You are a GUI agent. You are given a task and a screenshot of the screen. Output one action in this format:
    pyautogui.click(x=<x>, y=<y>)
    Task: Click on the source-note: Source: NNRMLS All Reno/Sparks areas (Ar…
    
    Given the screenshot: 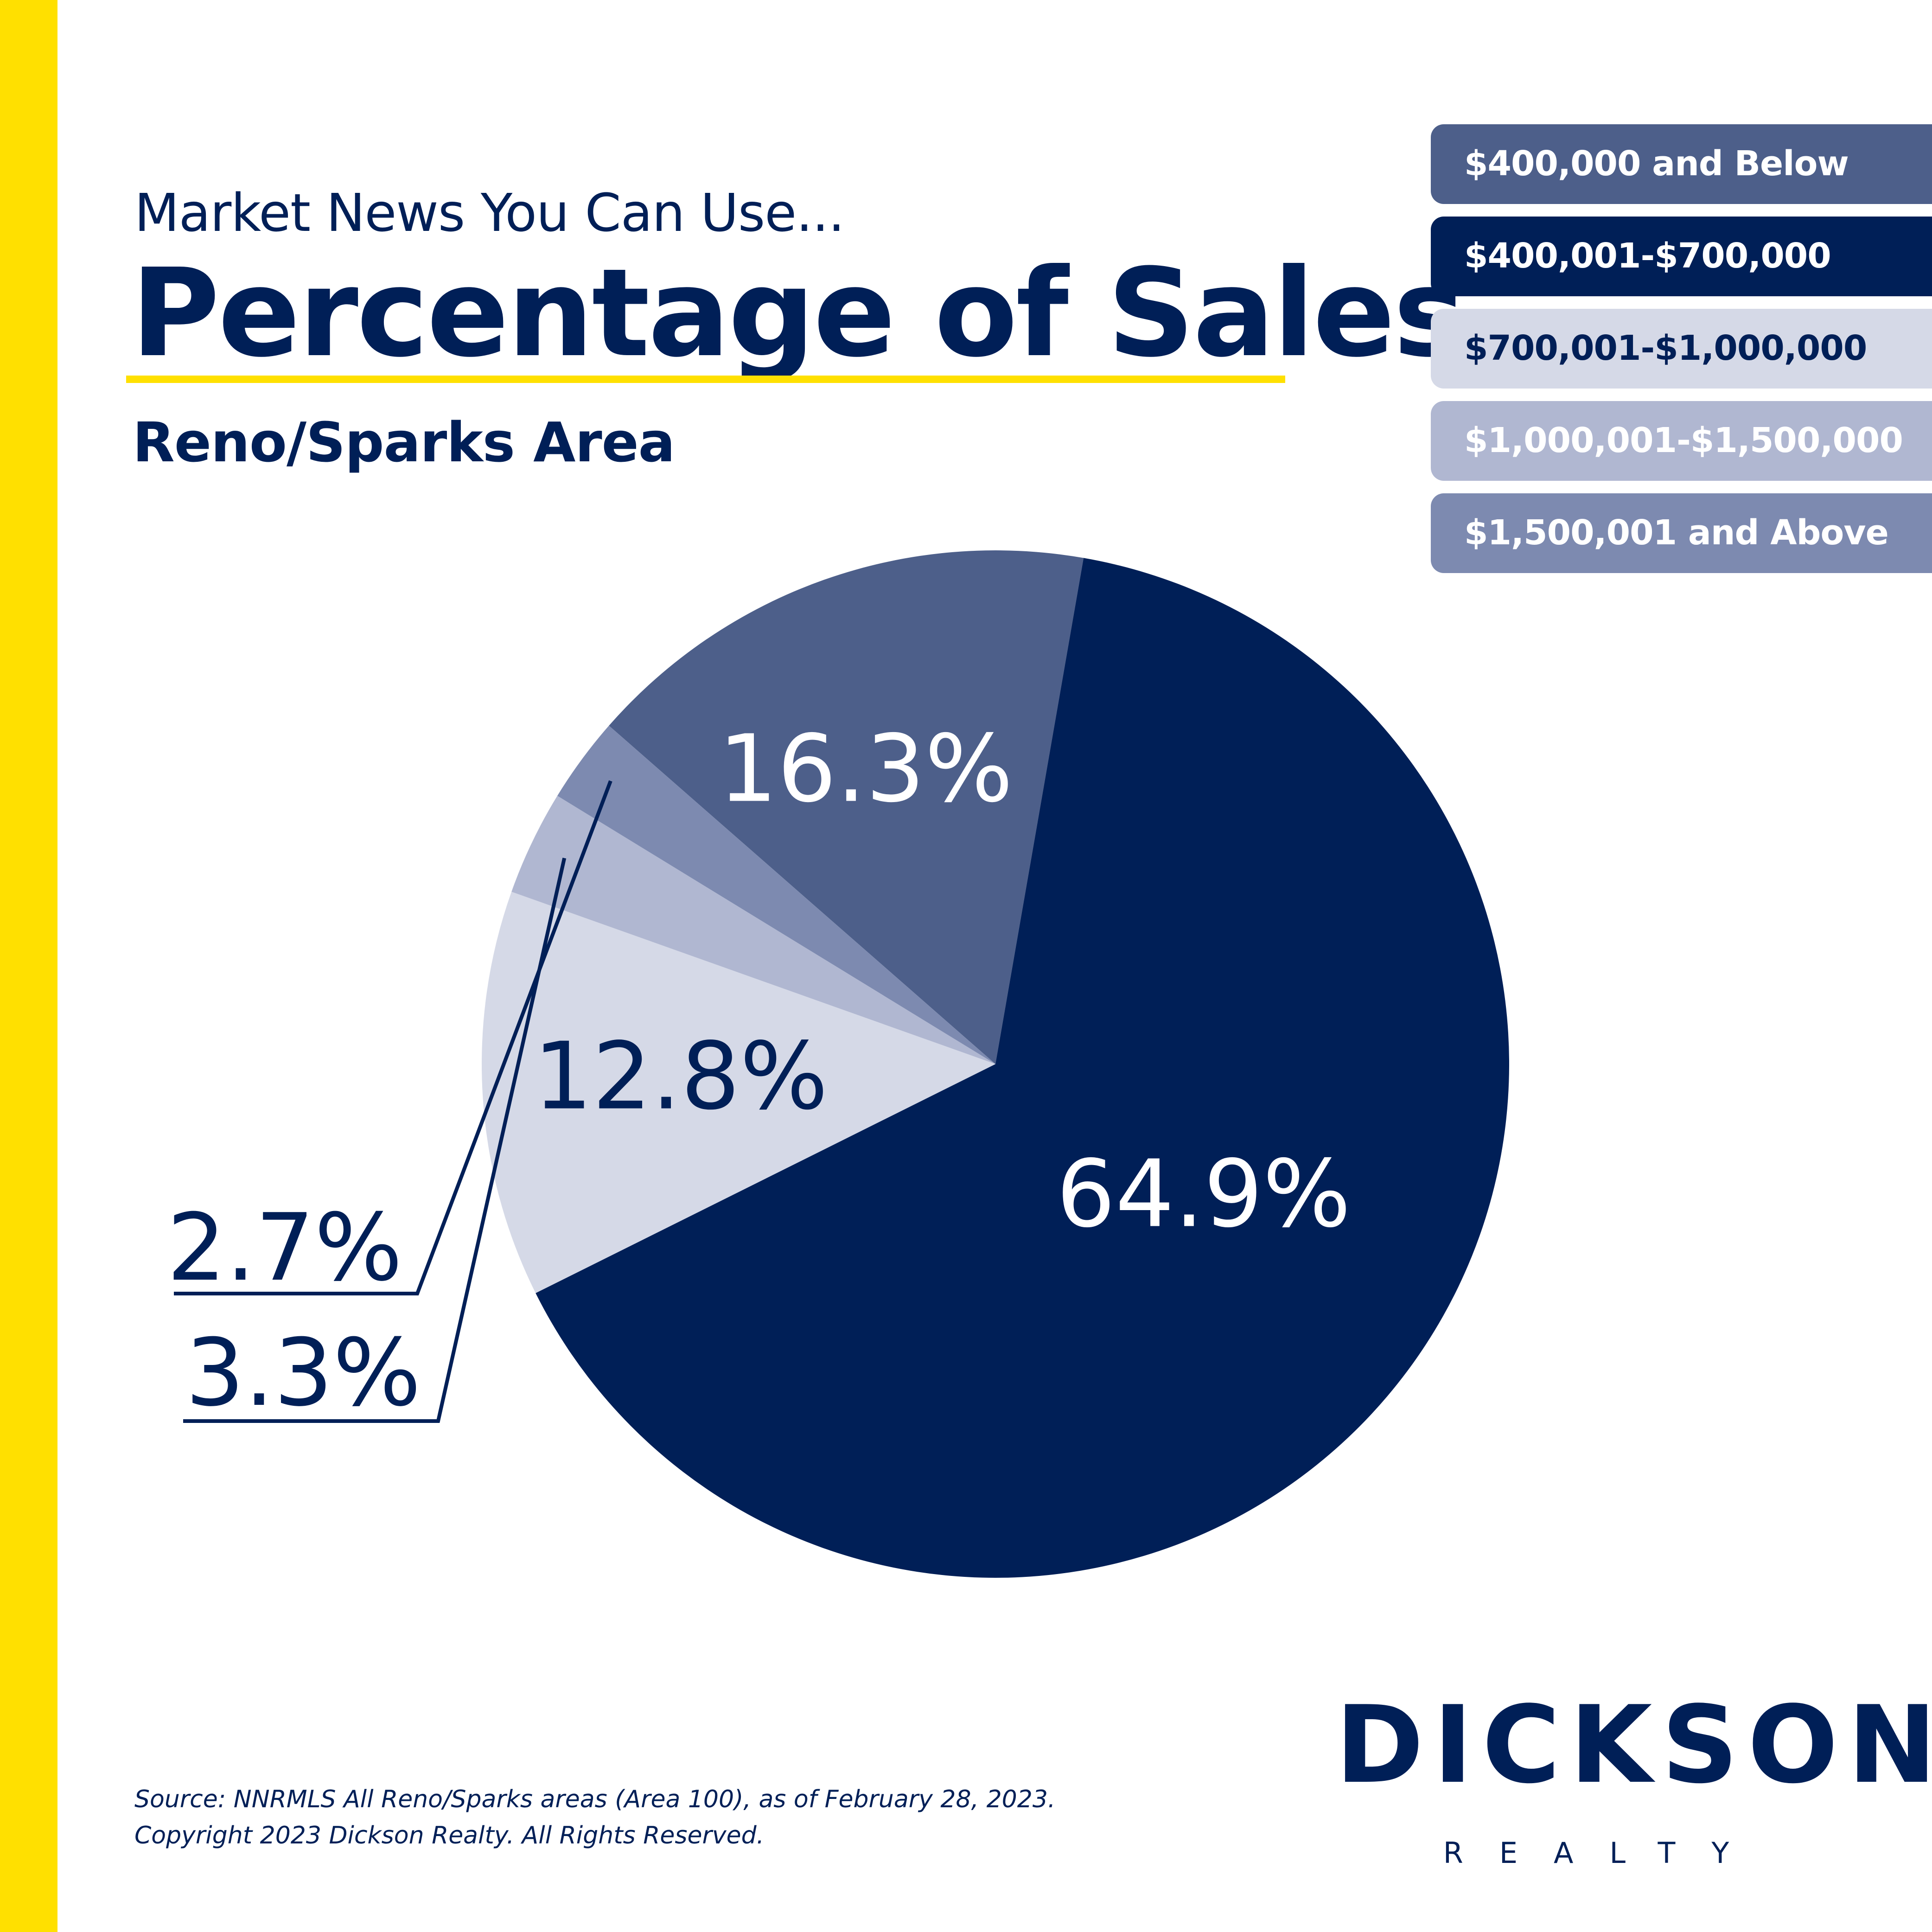 What is the action you would take?
    pyautogui.click(x=595, y=1818)
    